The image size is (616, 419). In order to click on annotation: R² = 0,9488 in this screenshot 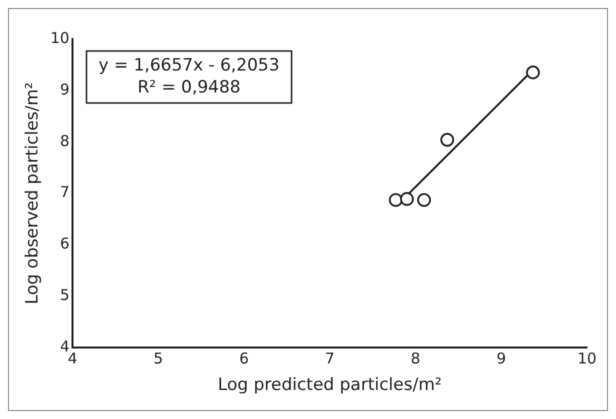, I will do `click(189, 87)`.